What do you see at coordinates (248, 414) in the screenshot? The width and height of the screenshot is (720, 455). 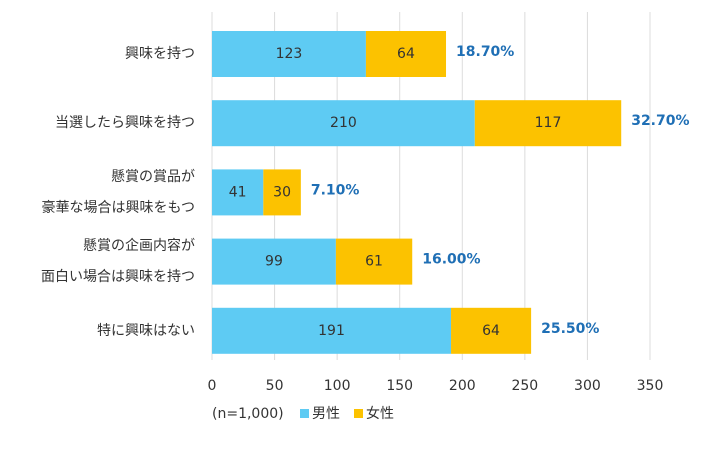 I see `note: (n=1,000)` at bounding box center [248, 414].